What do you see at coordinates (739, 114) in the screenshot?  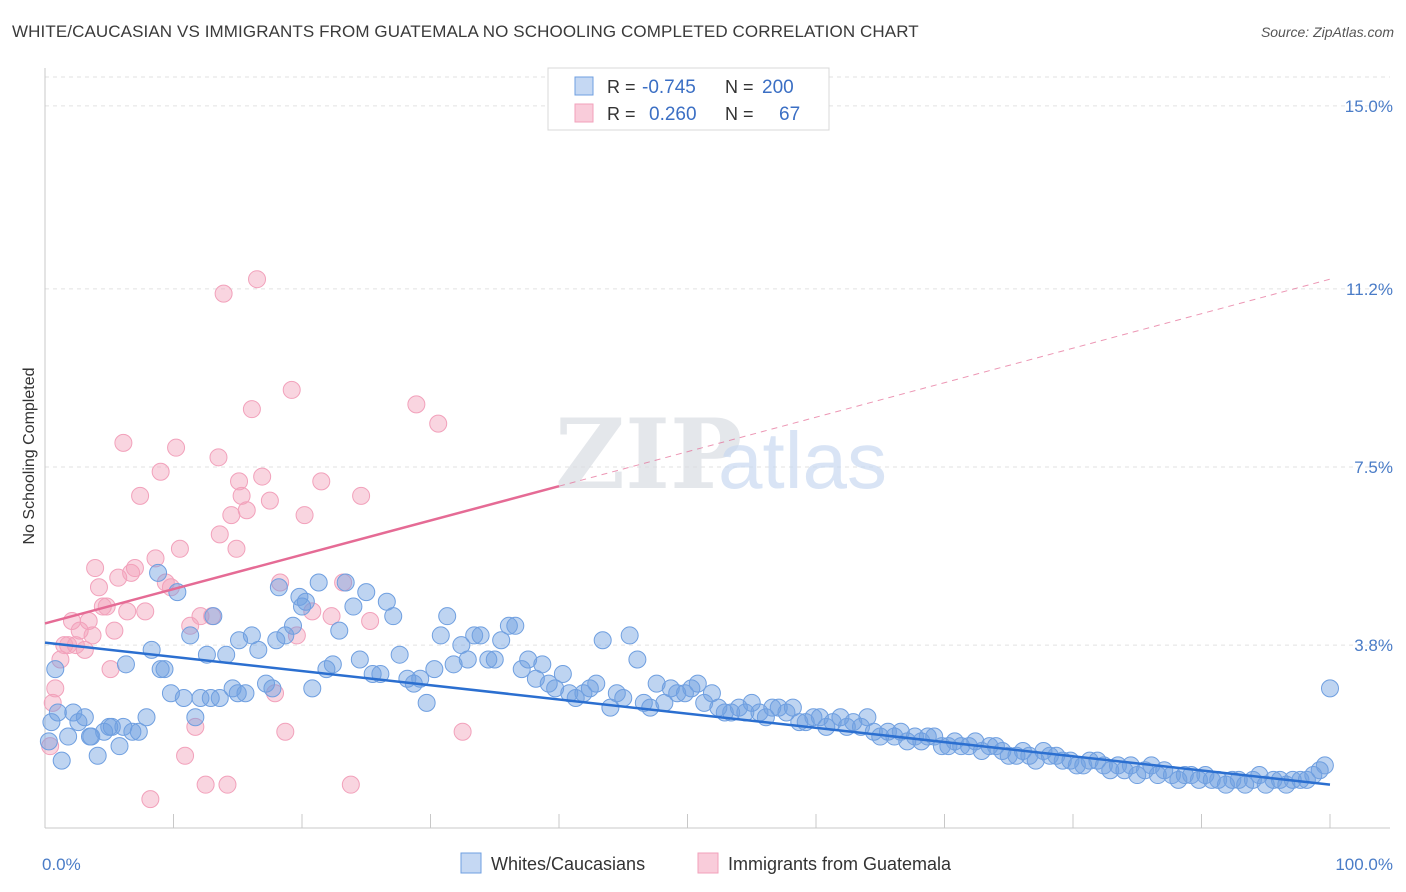 I see `legend-leg-n2-lbl: N =` at bounding box center [739, 114].